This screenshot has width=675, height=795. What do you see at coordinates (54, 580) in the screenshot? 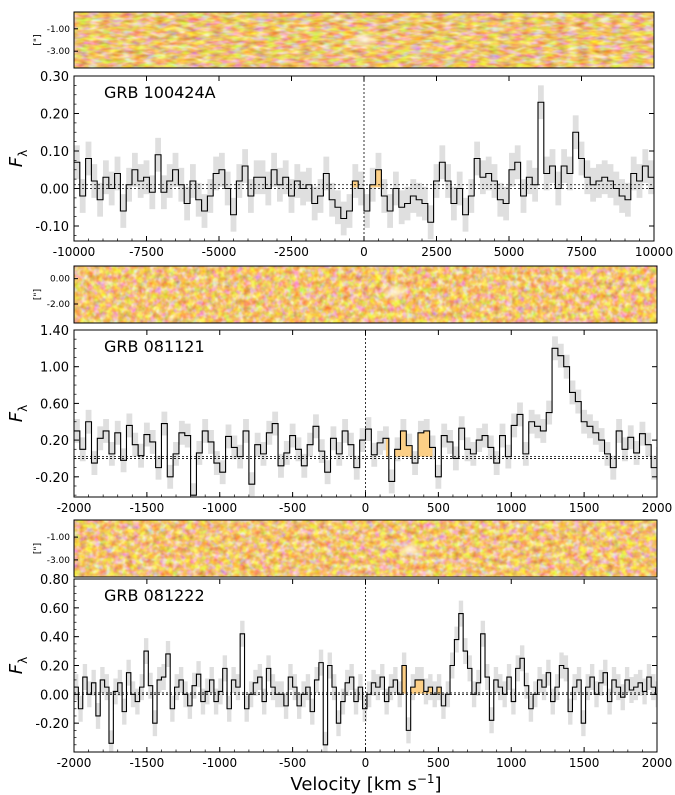
I see `ytick-label: 0.80` at bounding box center [54, 580].